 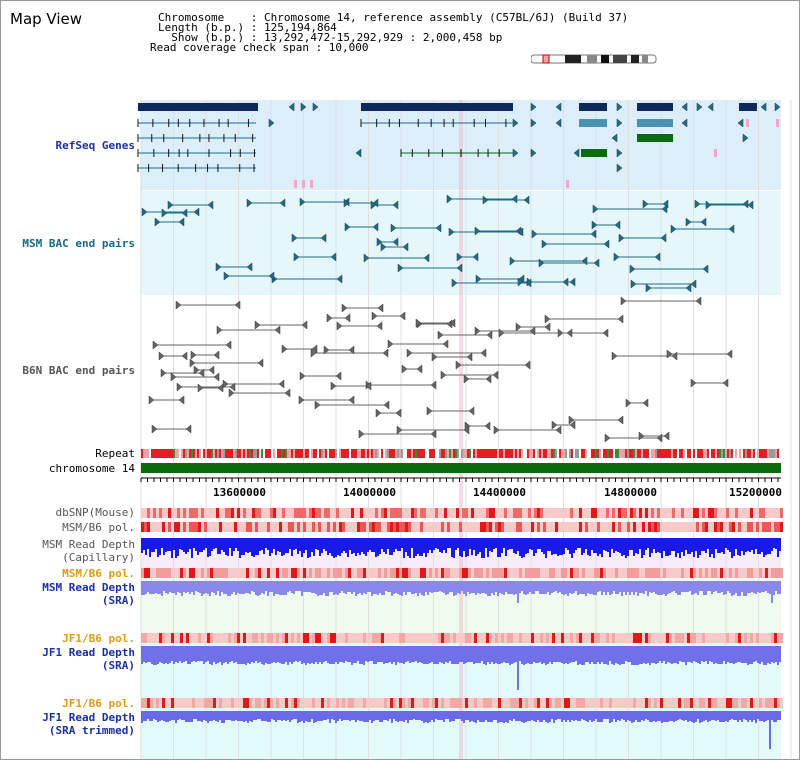 What do you see at coordinates (88, 717) in the screenshot?
I see `jf1-read-depth-trimmed-label: JF1 Read Depth` at bounding box center [88, 717].